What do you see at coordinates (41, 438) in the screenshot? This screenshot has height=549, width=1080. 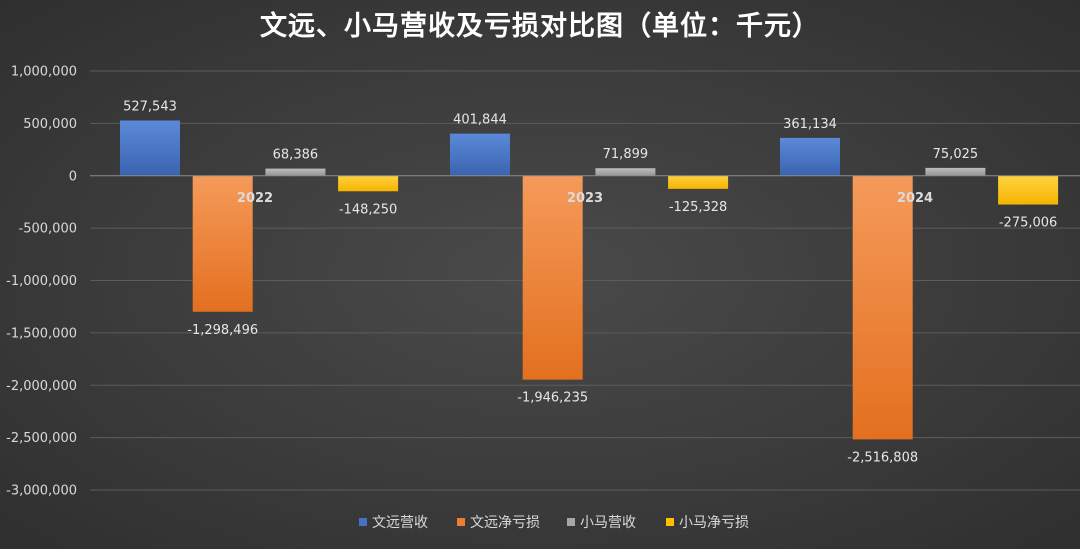 I see `y-tick-label: -2,500,000` at bounding box center [41, 438].